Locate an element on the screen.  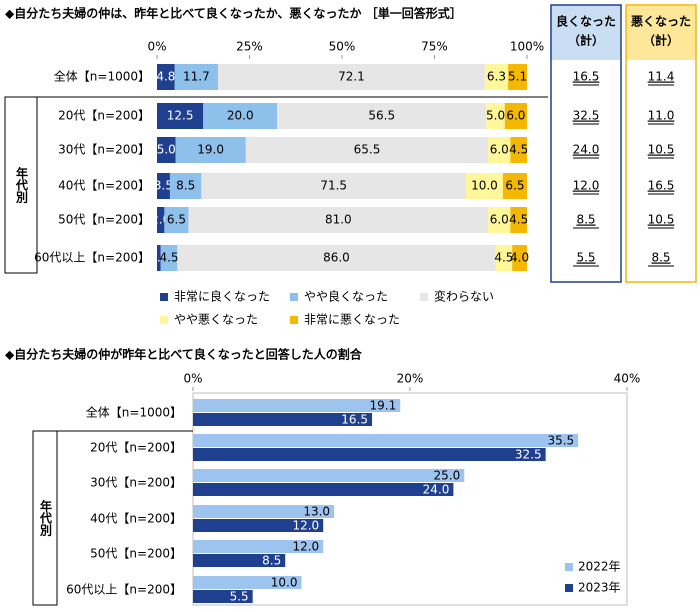
summary-value: 16.5 is located at coordinates (661, 186).